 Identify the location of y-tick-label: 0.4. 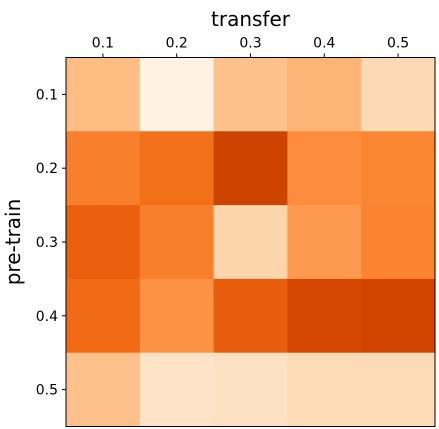
(47, 317).